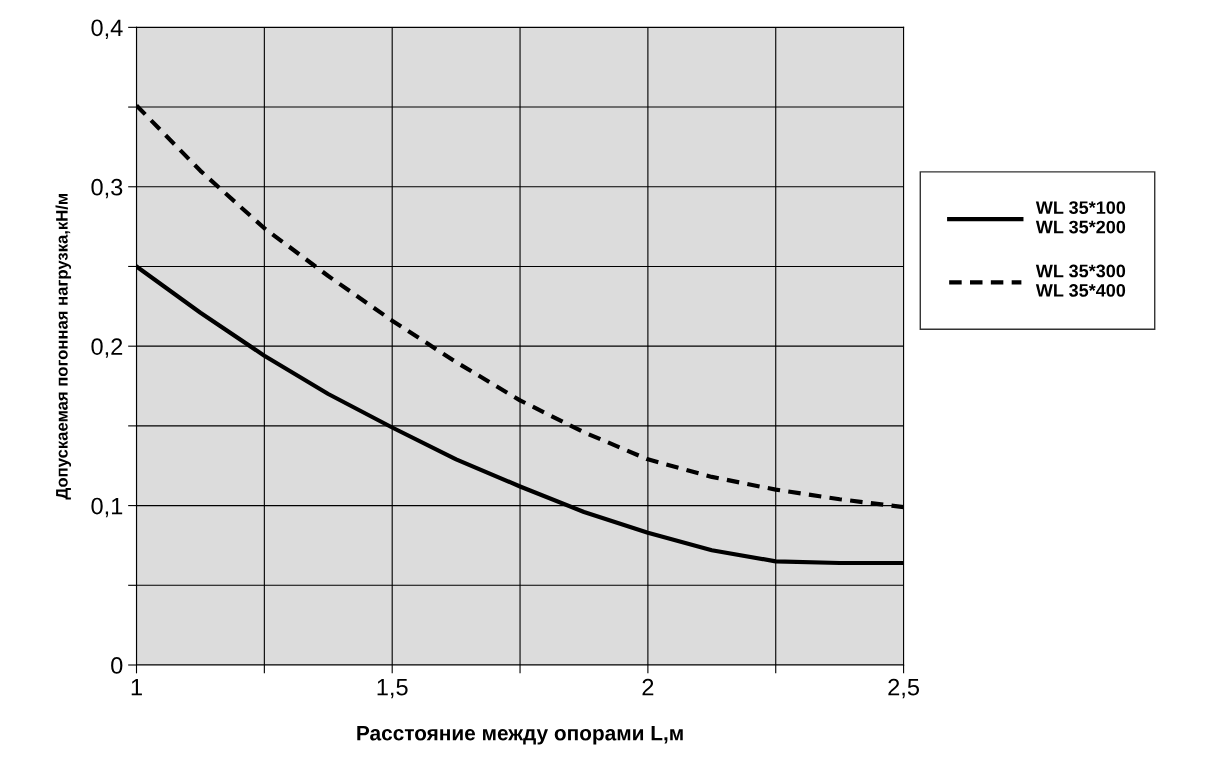 This screenshot has height=760, width=1208. What do you see at coordinates (392, 689) in the screenshot?
I see `x-tick-label: 1,5` at bounding box center [392, 689].